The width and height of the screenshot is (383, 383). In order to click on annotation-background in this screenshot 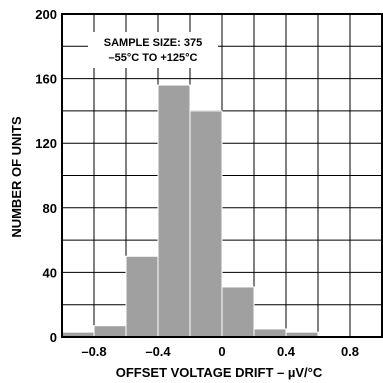, I will do `click(153, 50)`.